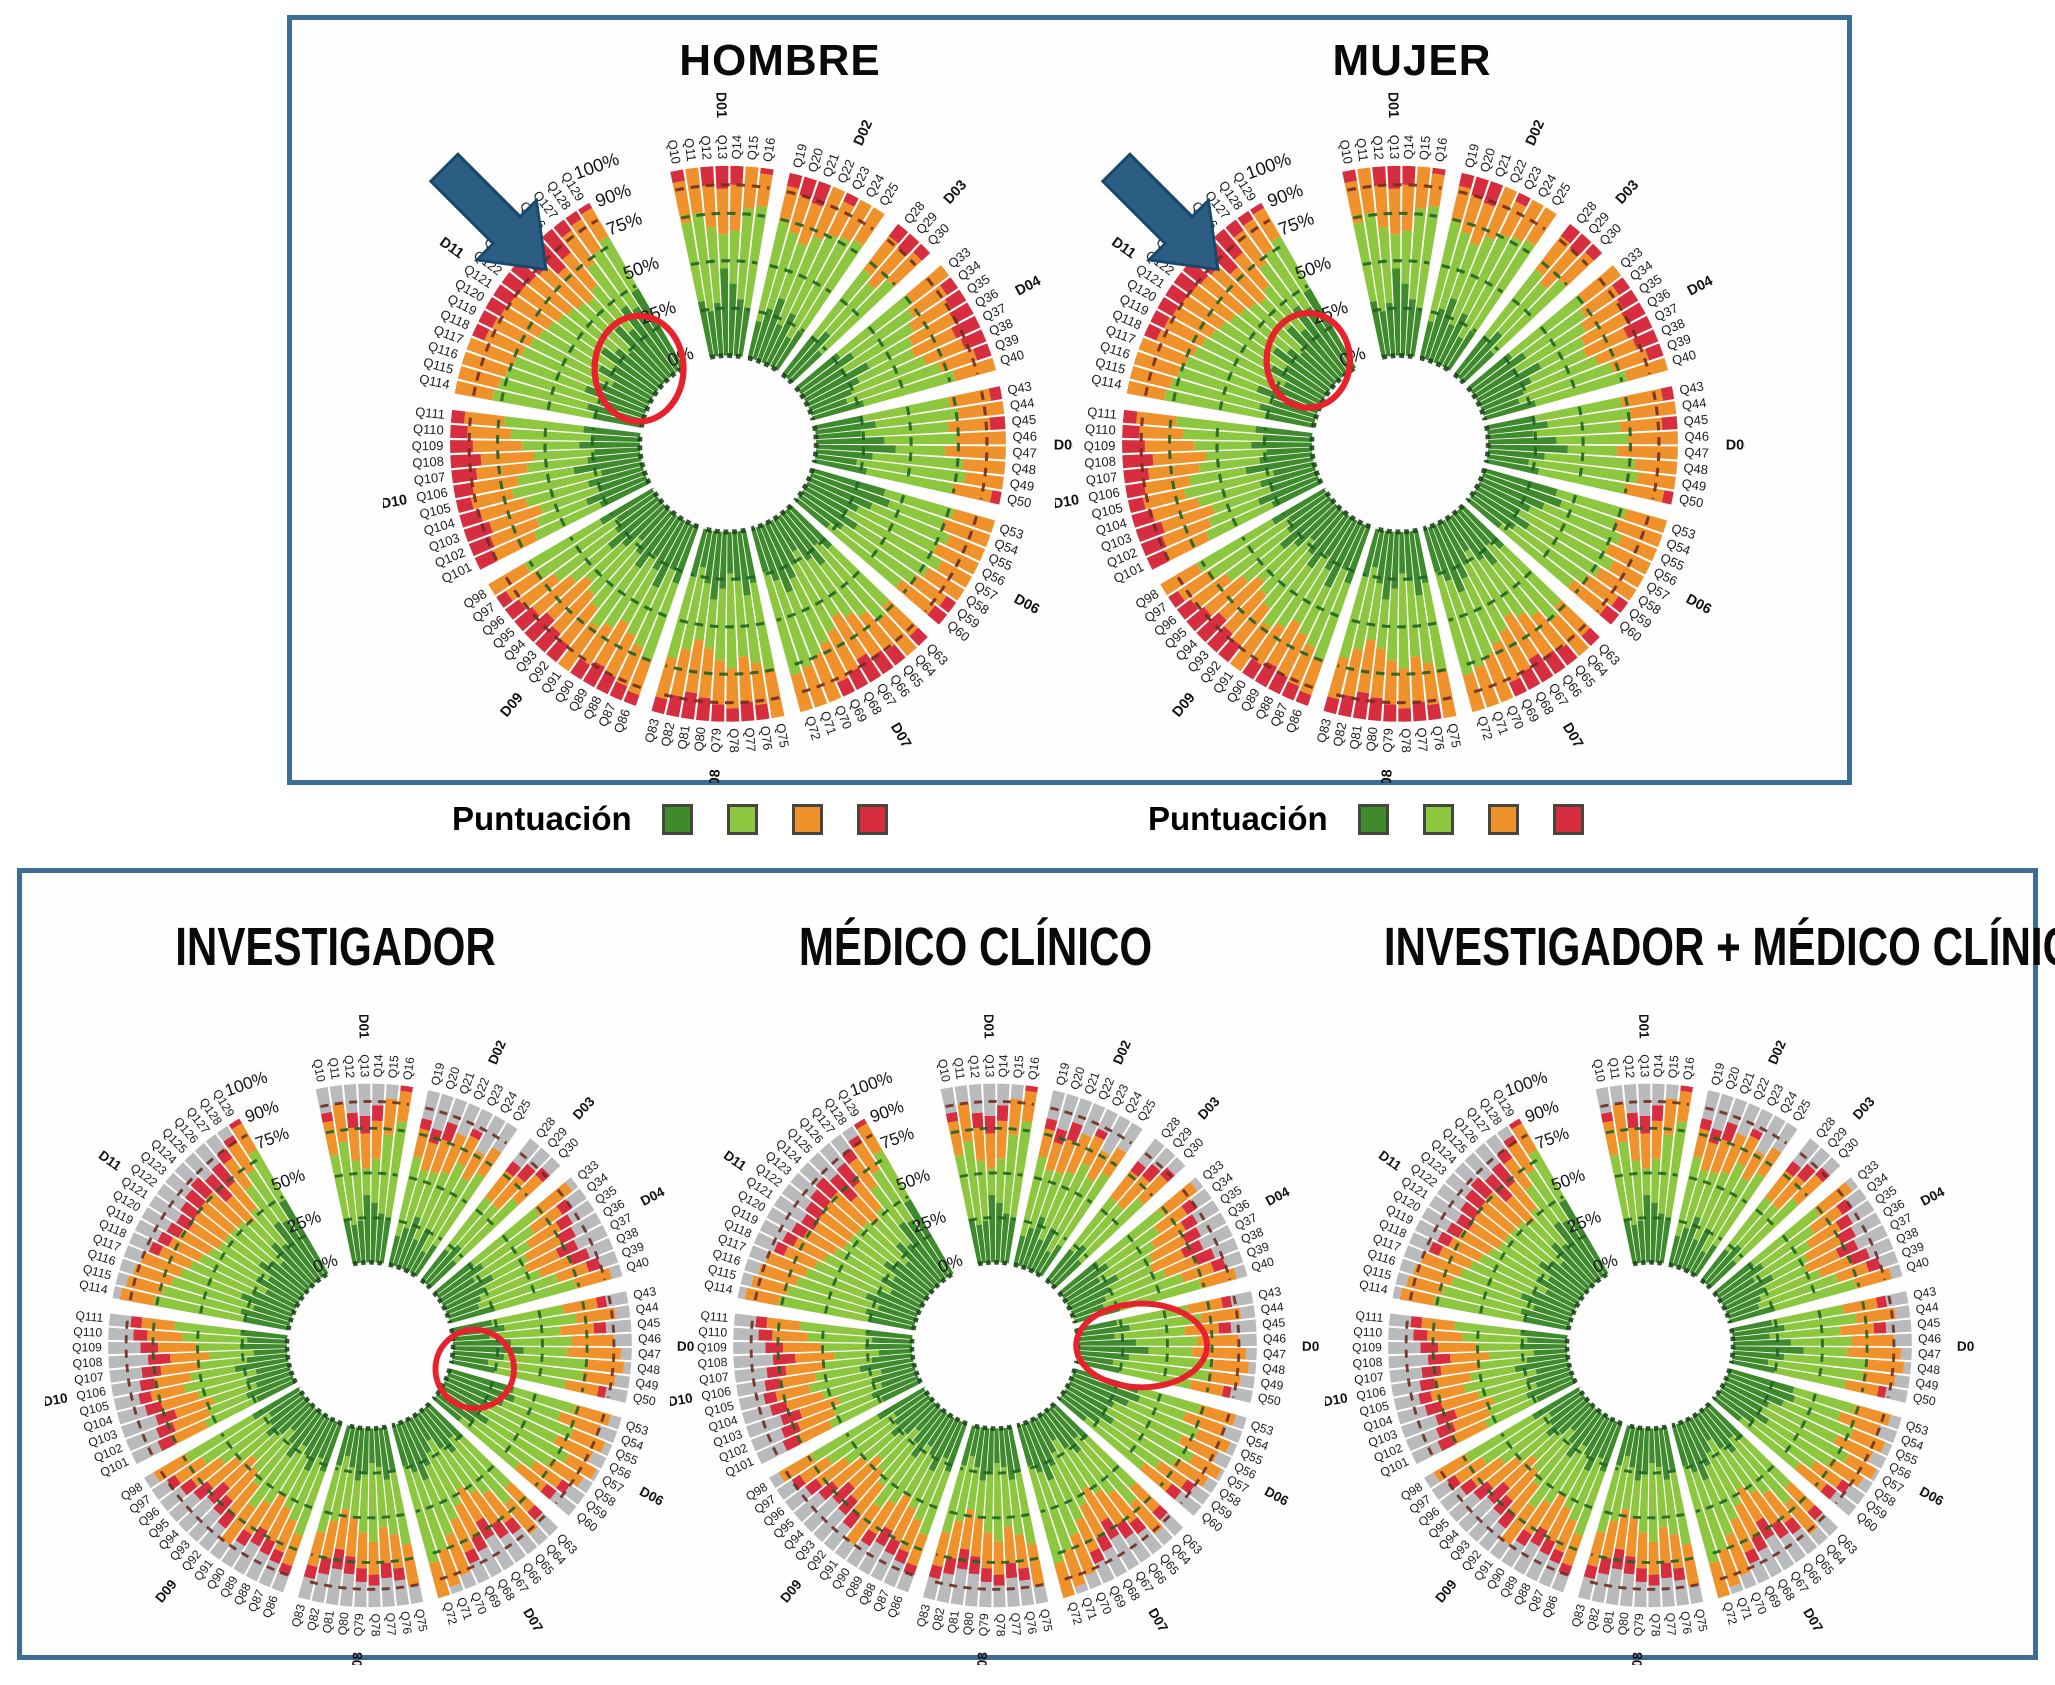 This screenshot has width=2055, height=1685. Describe the element at coordinates (1022, 485) in the screenshot. I see `q-label-Q49: Q49` at that location.